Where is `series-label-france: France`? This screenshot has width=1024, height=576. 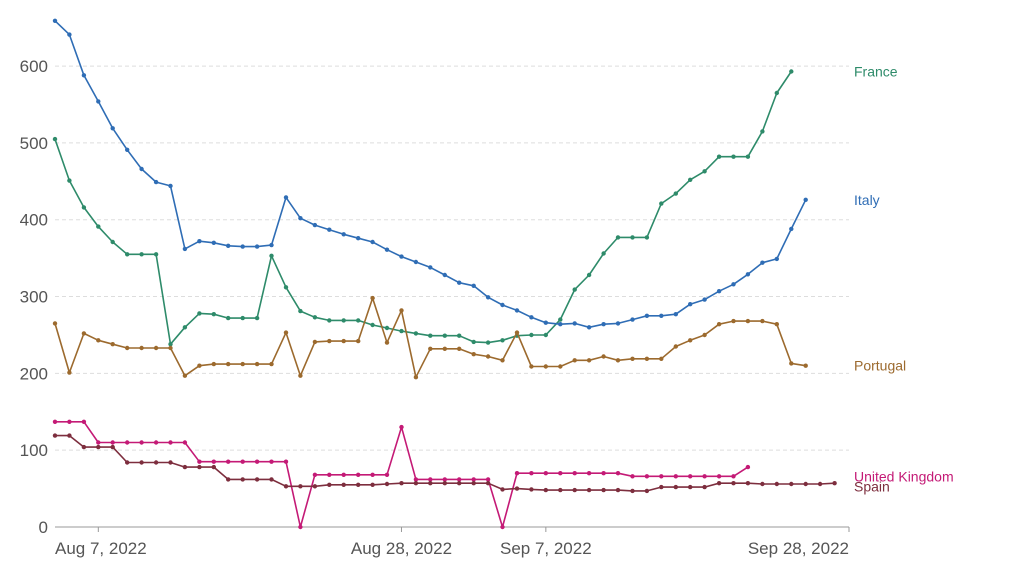
series-label-france: France is located at coordinates (876, 71).